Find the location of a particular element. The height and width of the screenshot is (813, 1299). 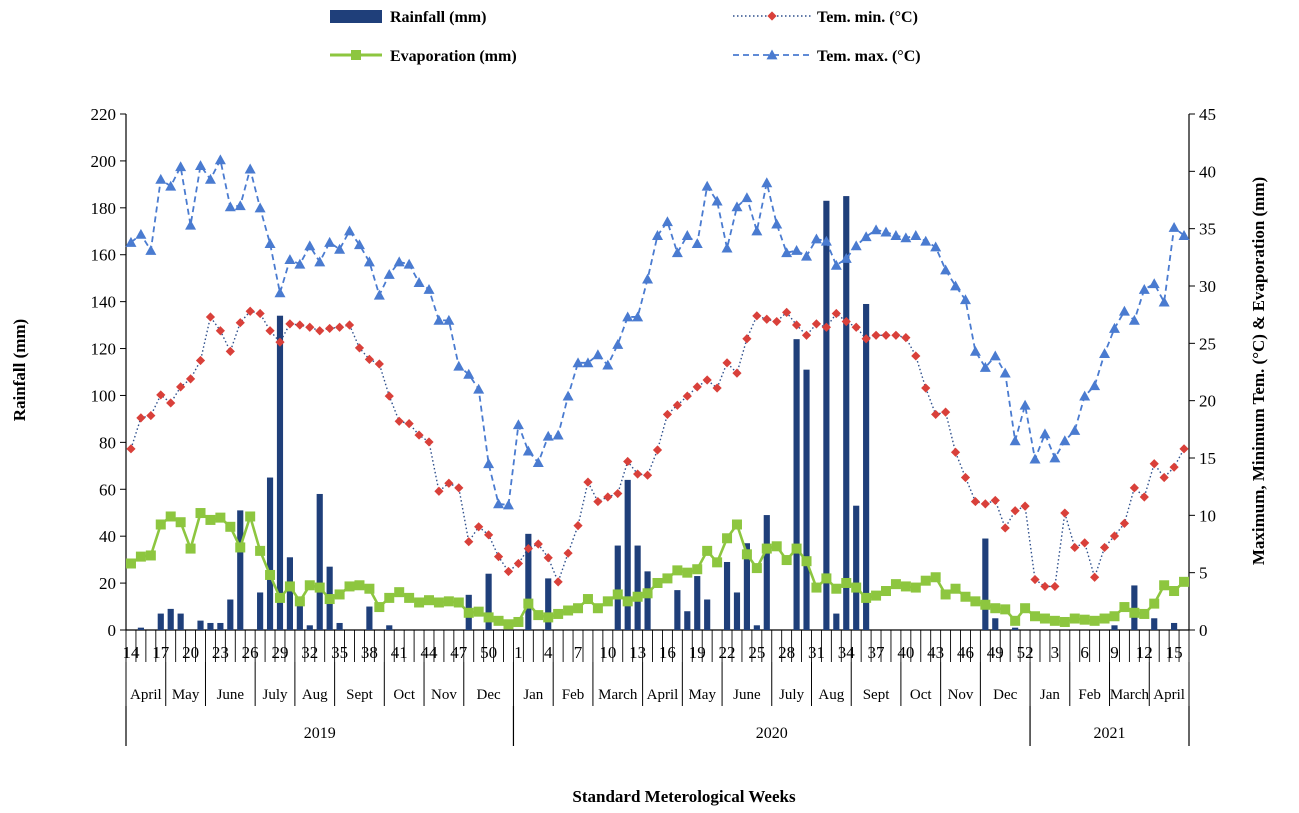

x-week-label: 41 is located at coordinates (399, 652).